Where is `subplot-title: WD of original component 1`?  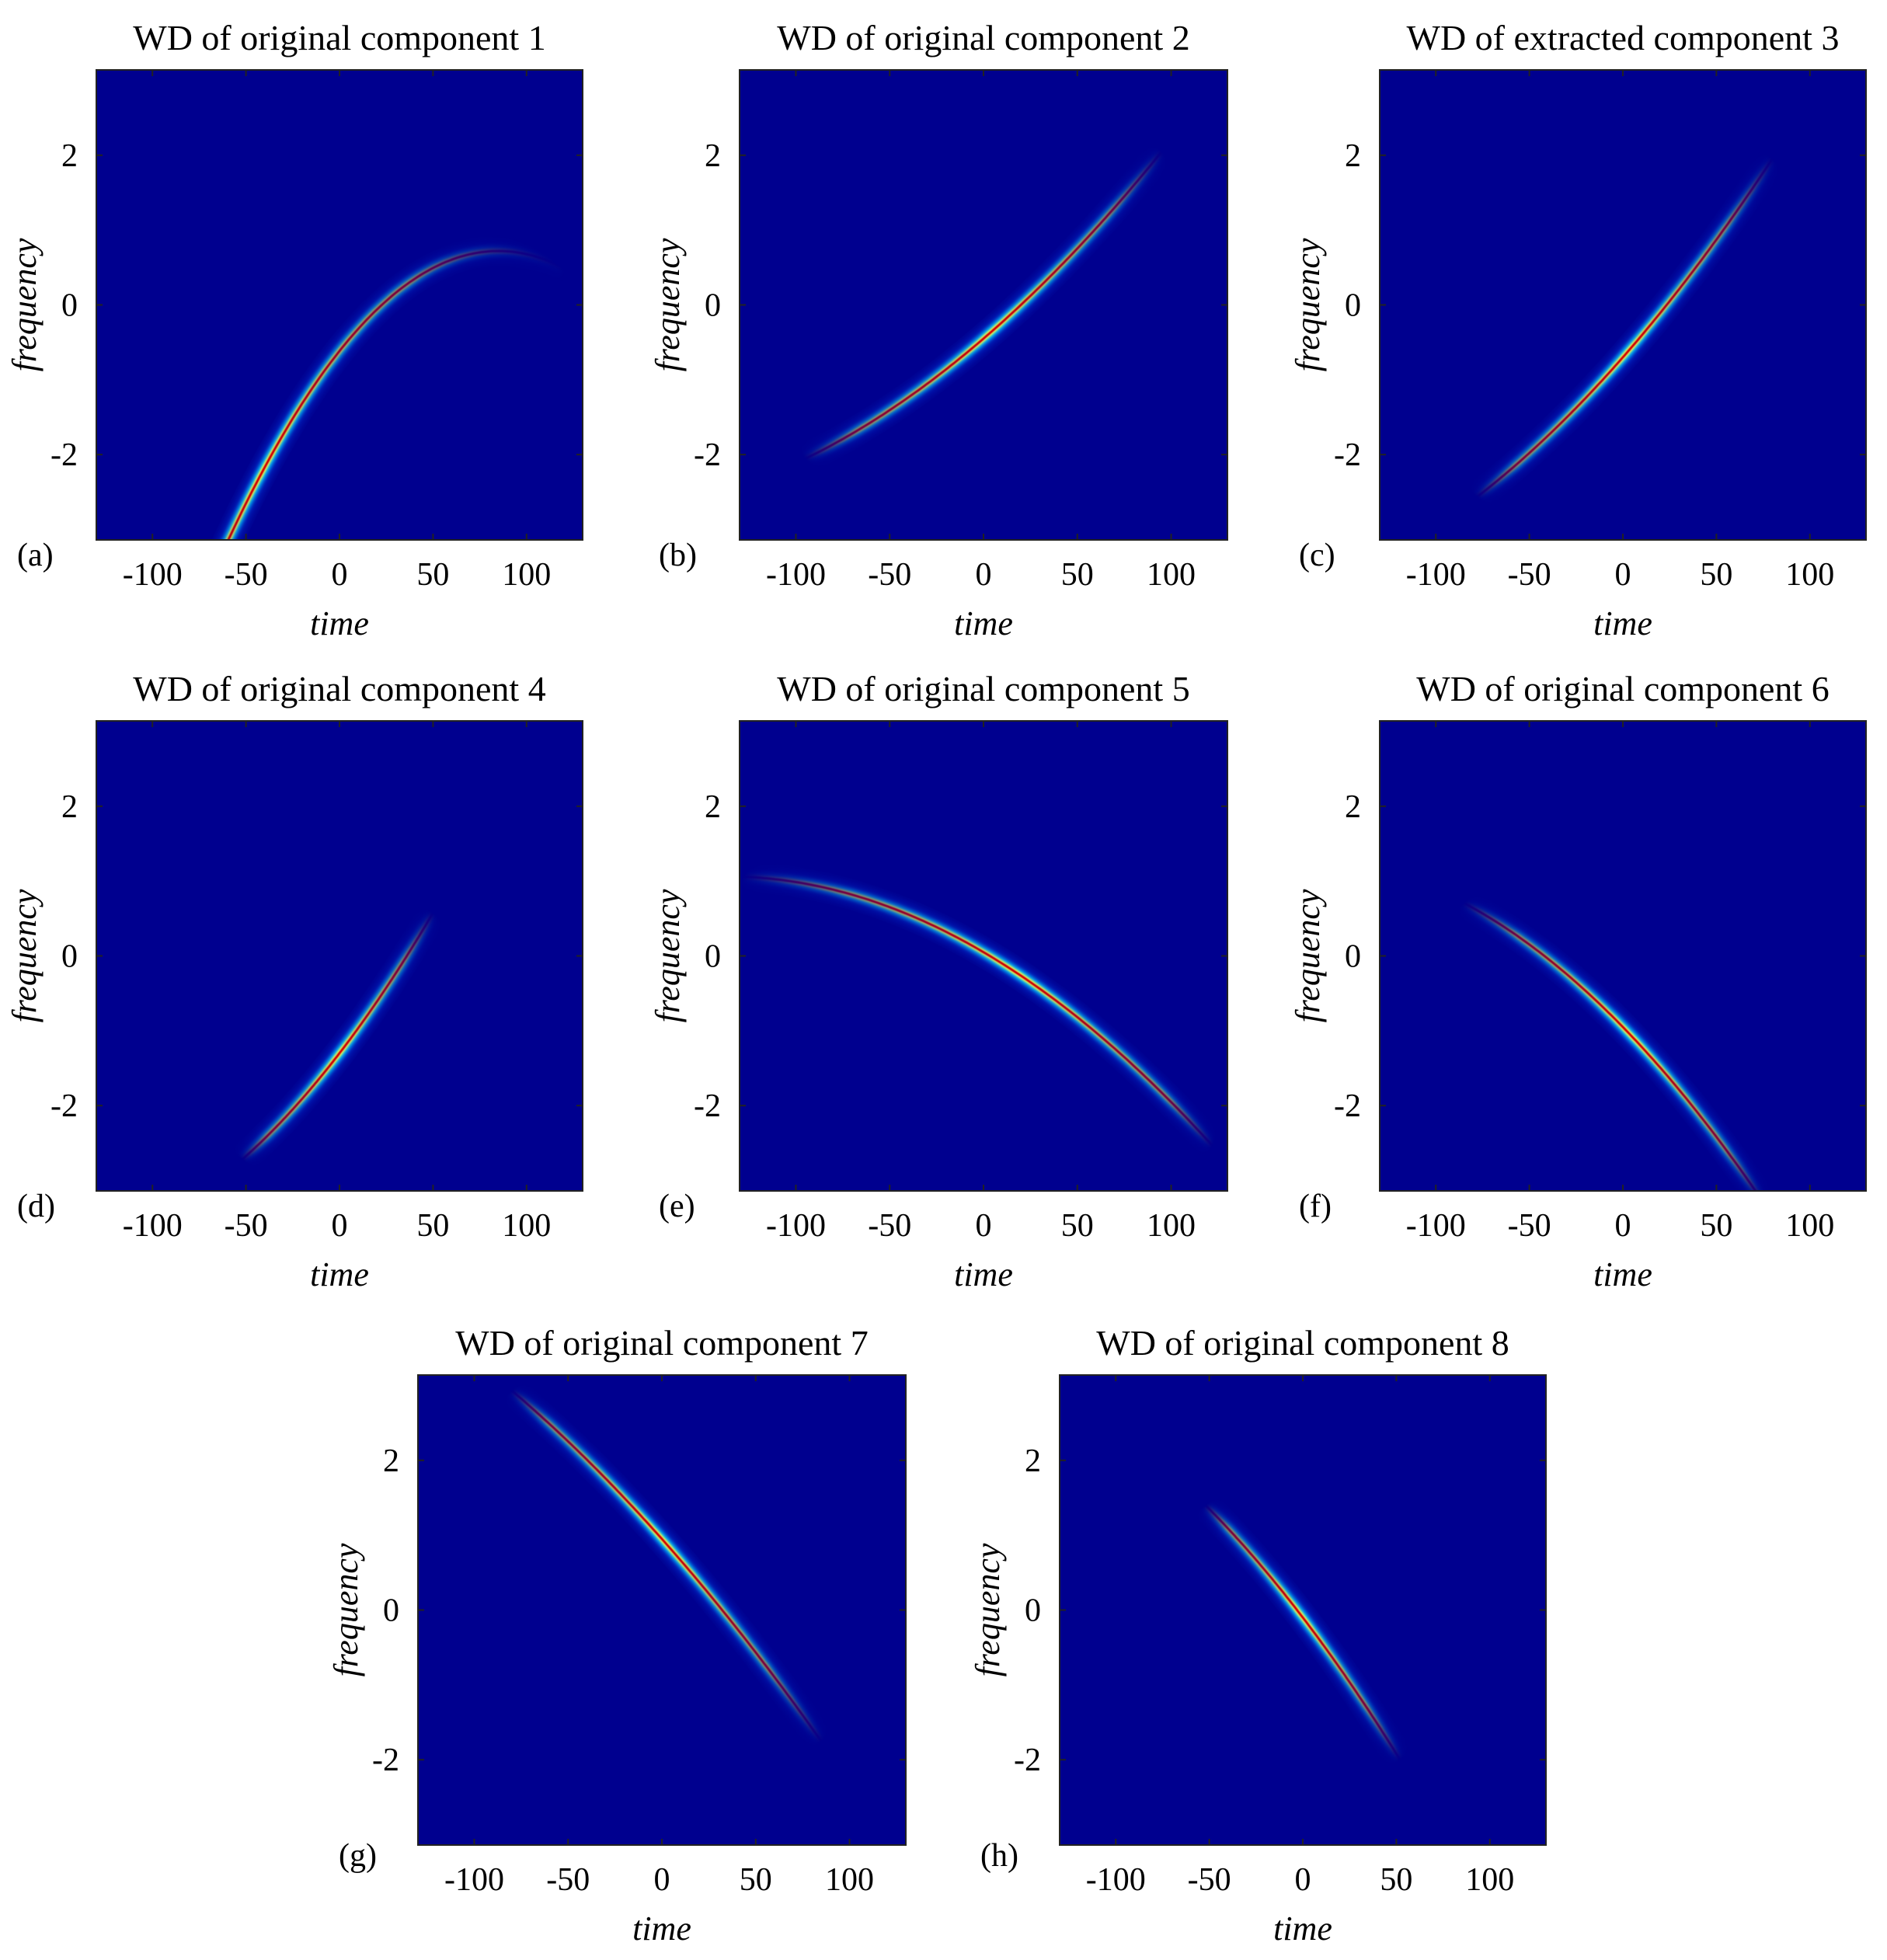 subplot-title: WD of original component 1 is located at coordinates (339, 37).